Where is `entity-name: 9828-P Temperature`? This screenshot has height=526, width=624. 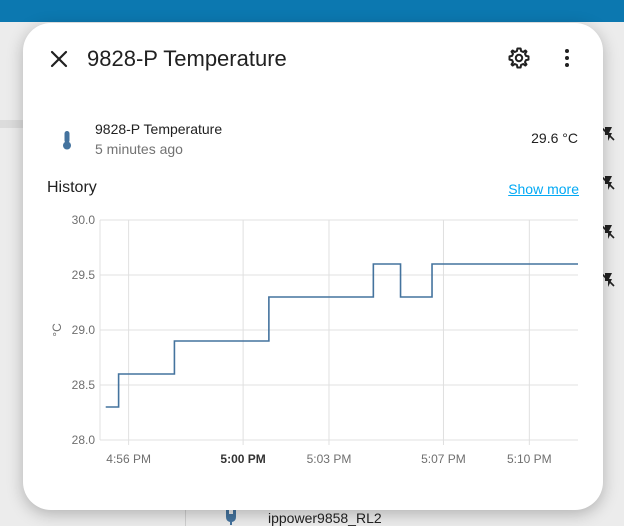 entity-name: 9828-P Temperature is located at coordinates (159, 129).